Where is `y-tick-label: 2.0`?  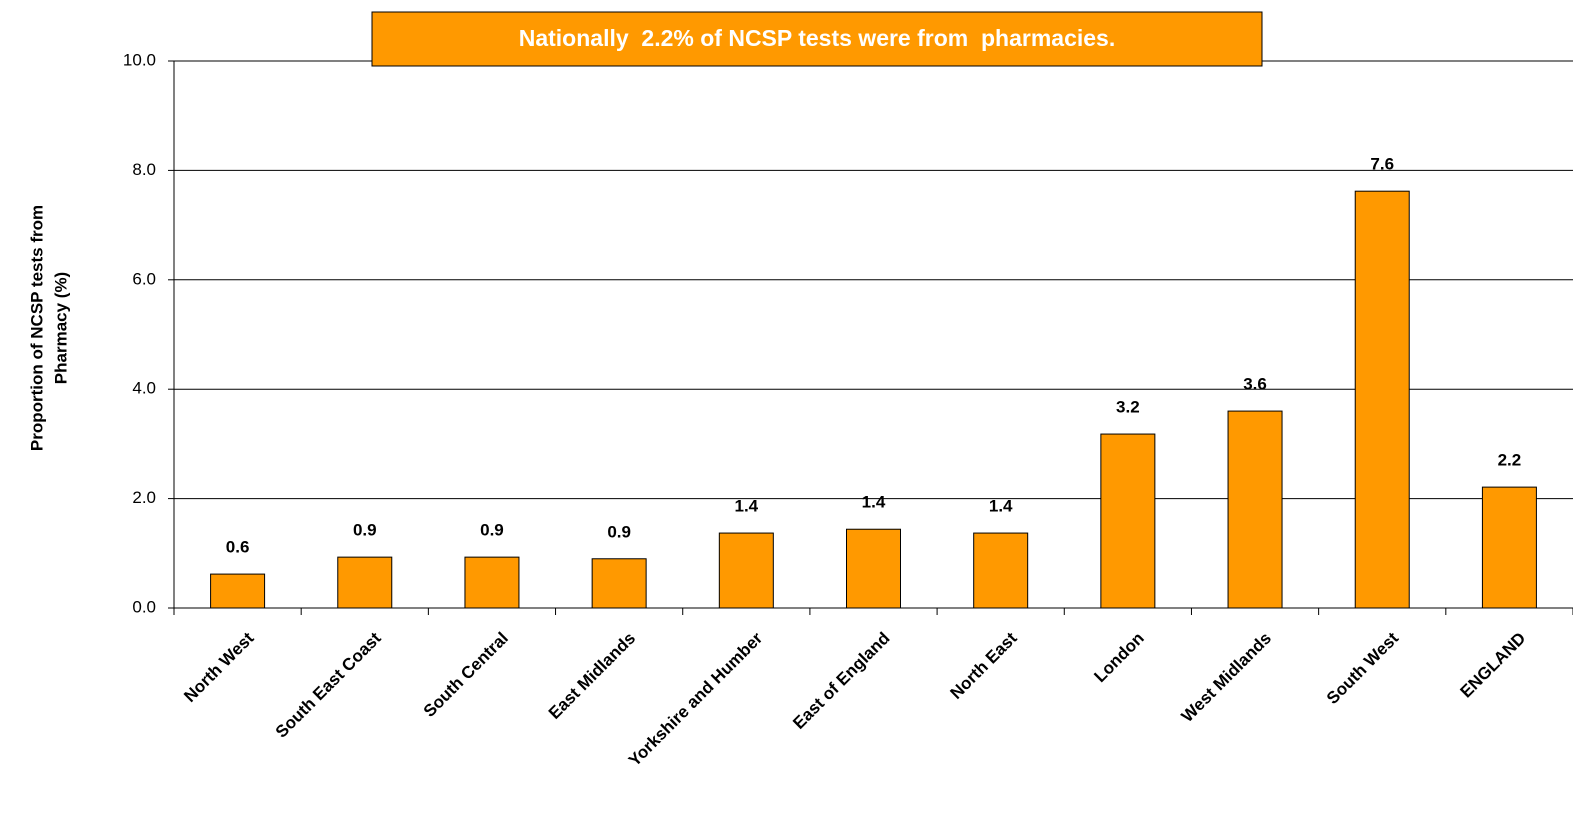
y-tick-label: 2.0 is located at coordinates (144, 497).